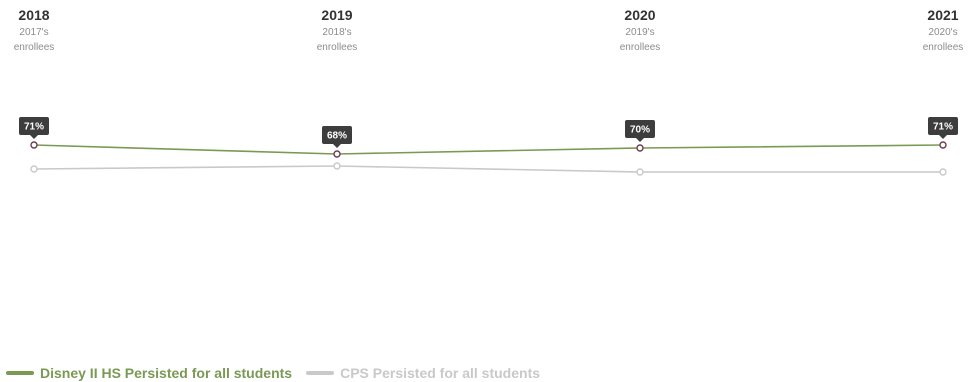 The width and height of the screenshot is (969, 382). I want to click on x-tick-cohort: 2020's, so click(942, 32).